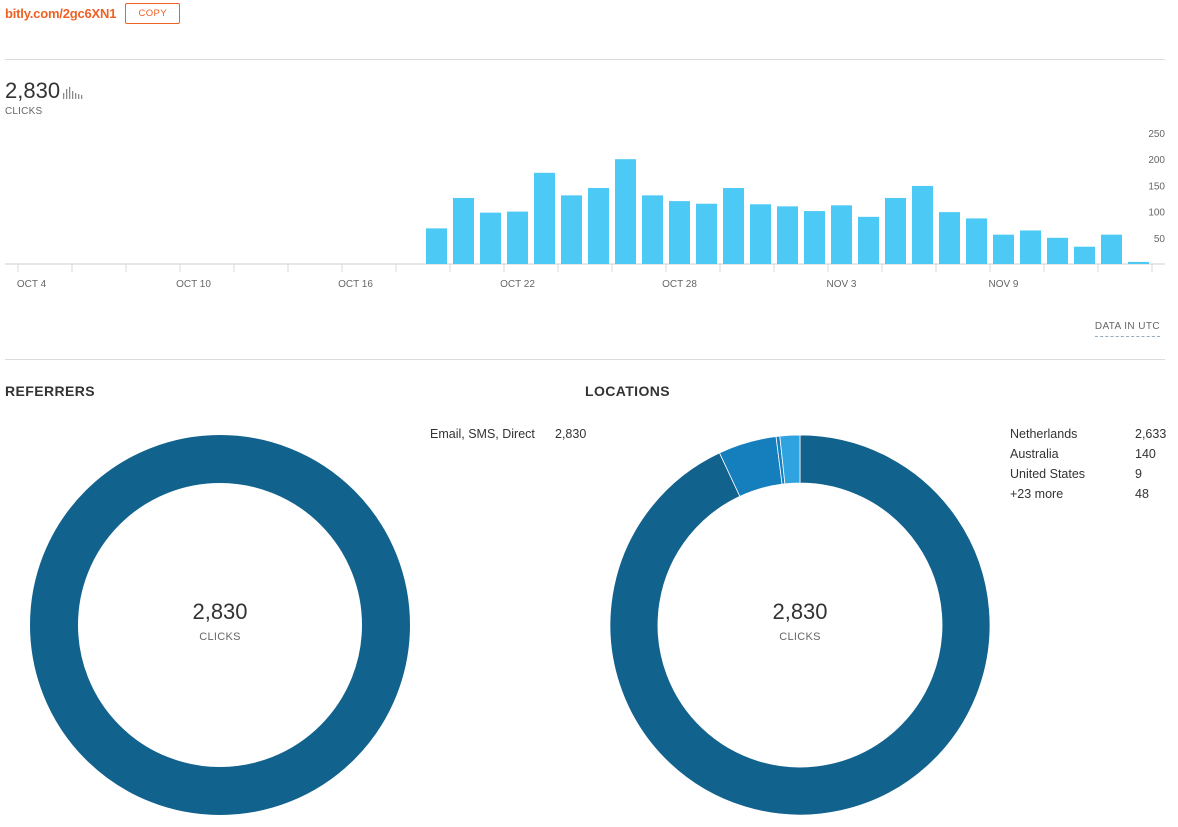  What do you see at coordinates (1088, 434) in the screenshot?
I see `legend-row: Netherlands 2,633` at bounding box center [1088, 434].